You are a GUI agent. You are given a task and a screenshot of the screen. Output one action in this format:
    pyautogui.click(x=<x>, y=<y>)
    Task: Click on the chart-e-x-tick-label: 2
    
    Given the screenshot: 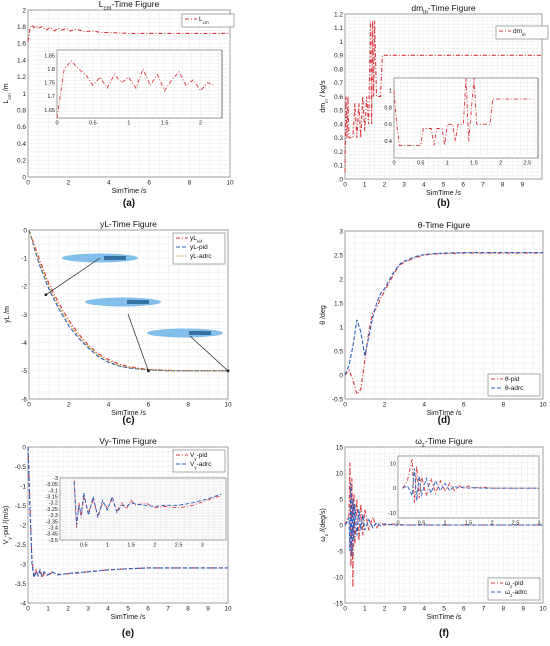 What is the action you would take?
    pyautogui.click(x=68, y=609)
    